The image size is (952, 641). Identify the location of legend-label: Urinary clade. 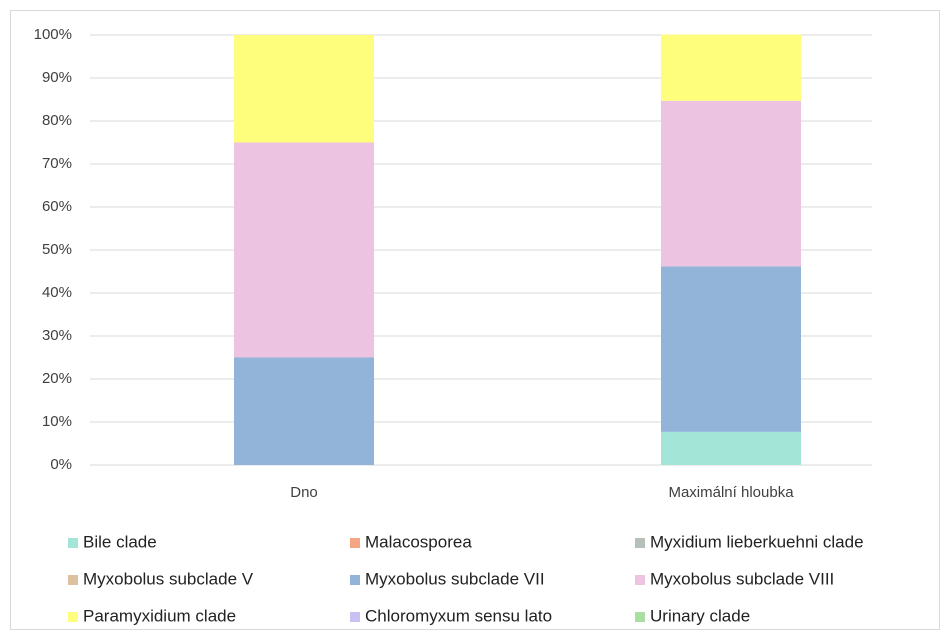
(700, 615).